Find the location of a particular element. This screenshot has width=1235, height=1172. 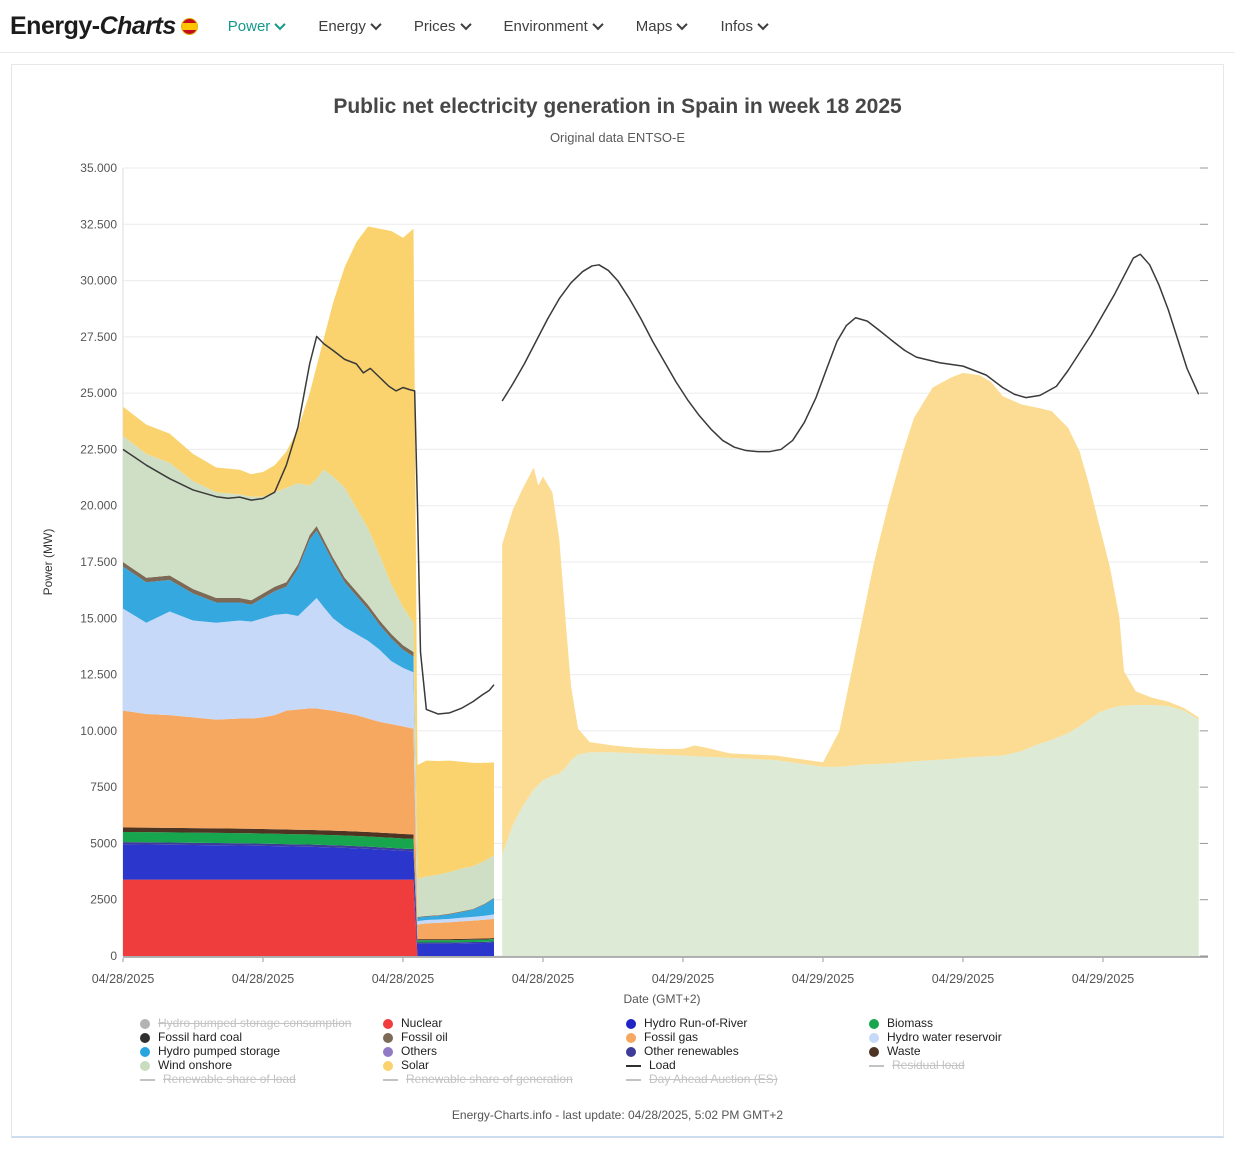

legend-label: Renewable share of generation is located at coordinates (489, 1079).